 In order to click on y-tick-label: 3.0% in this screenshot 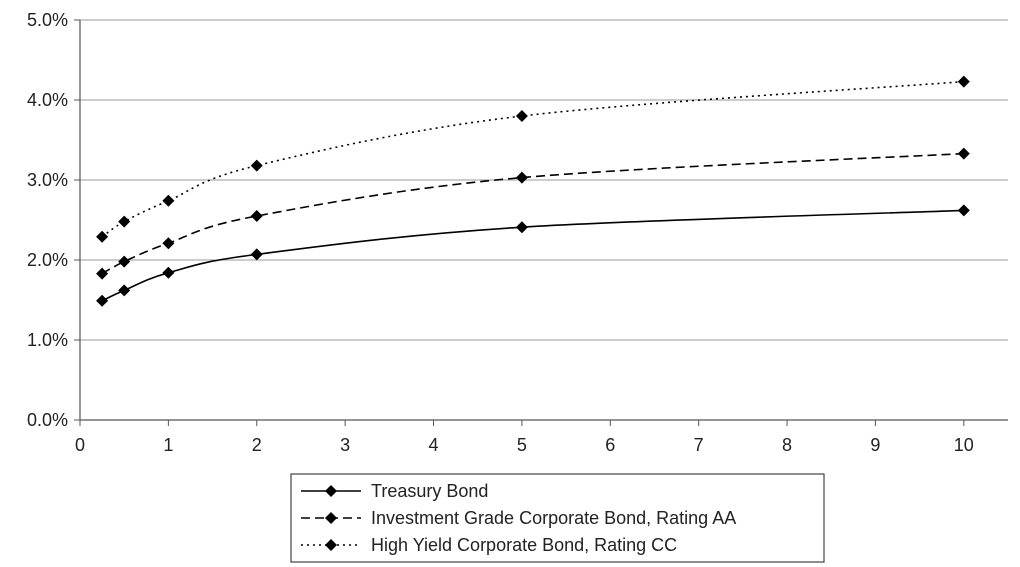, I will do `click(47, 180)`.